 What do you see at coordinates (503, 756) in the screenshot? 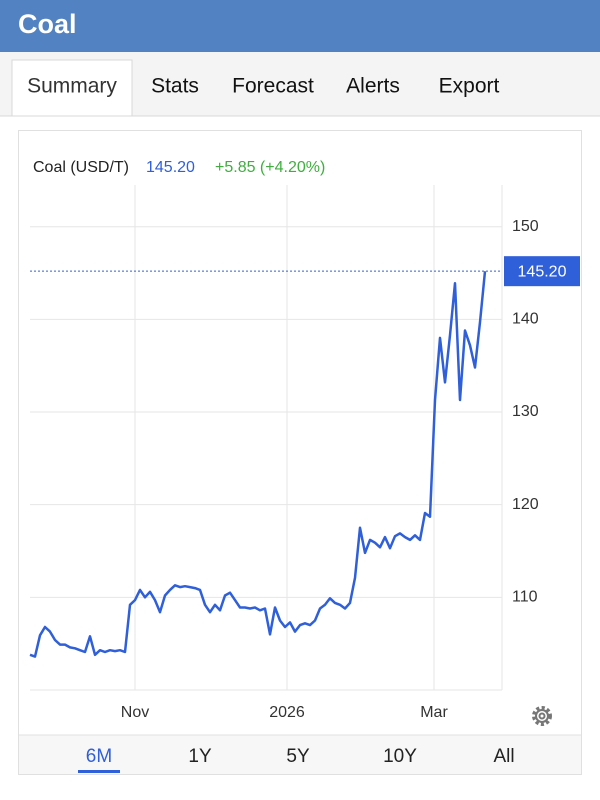
I see `range-button: All` at bounding box center [503, 756].